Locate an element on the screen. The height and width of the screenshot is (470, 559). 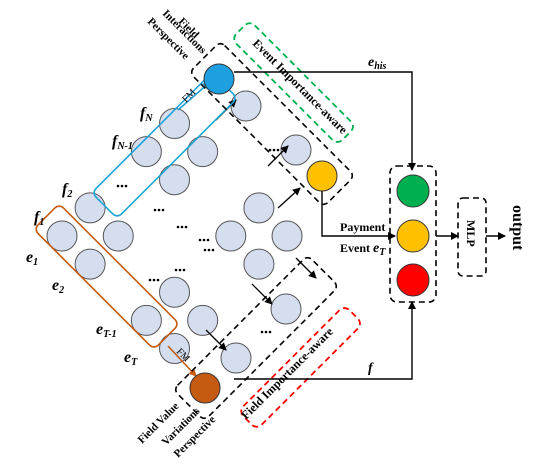
e1-label: e1 is located at coordinates (32, 258).